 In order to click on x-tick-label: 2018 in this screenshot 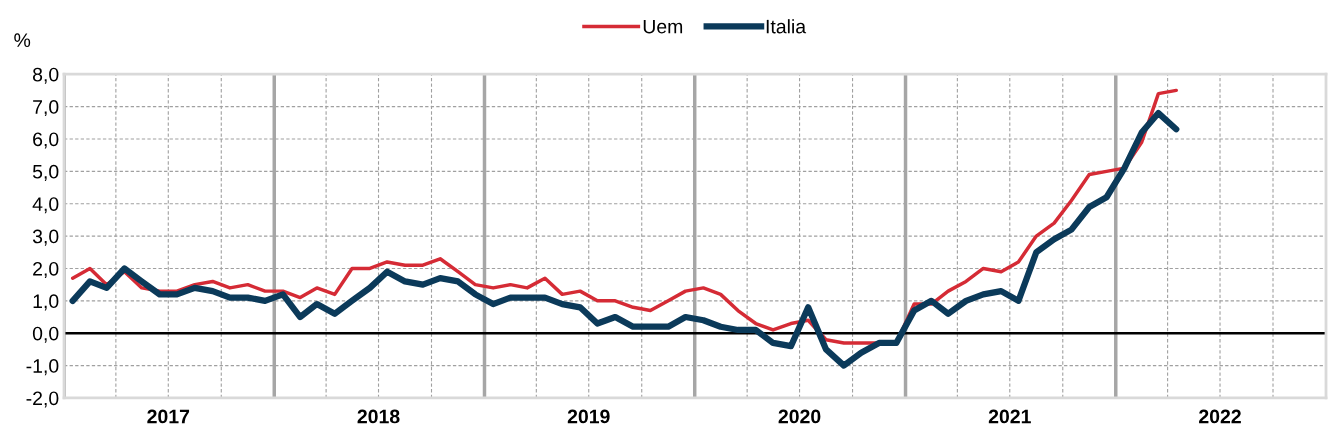, I will do `click(378, 416)`.